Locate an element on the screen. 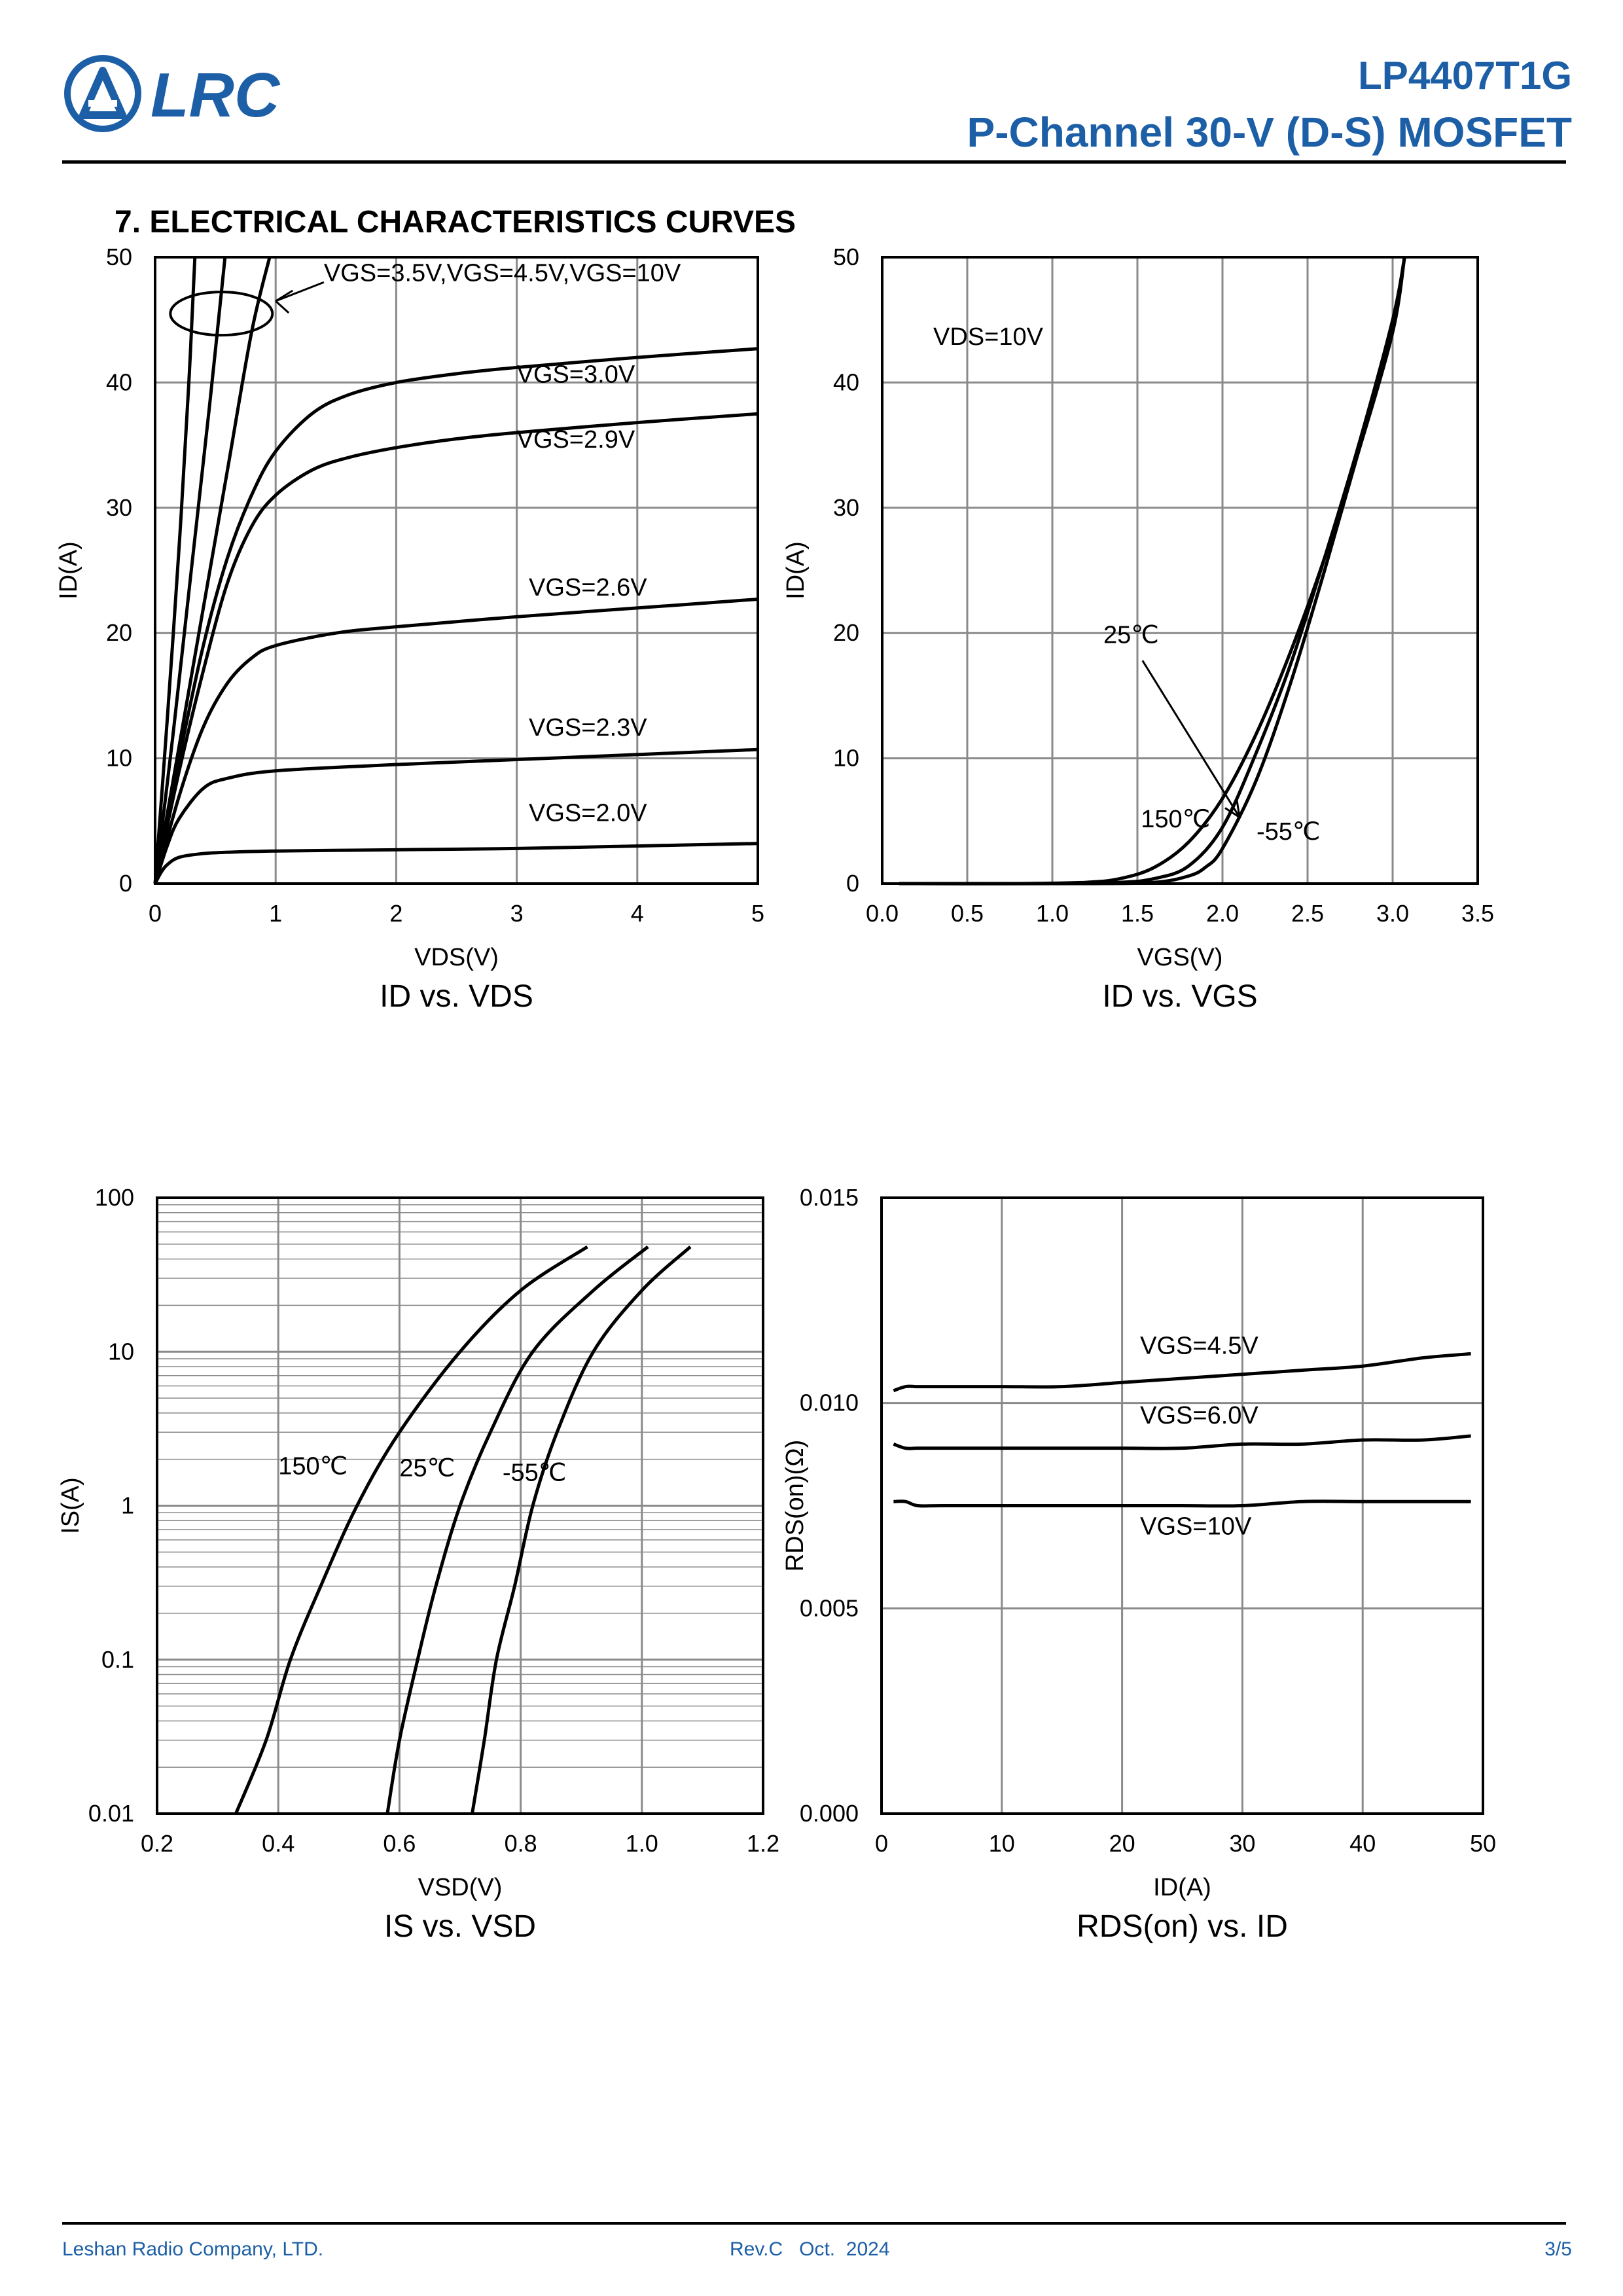 The width and height of the screenshot is (1623, 2296). y-tick-label: 30 is located at coordinates (846, 507).